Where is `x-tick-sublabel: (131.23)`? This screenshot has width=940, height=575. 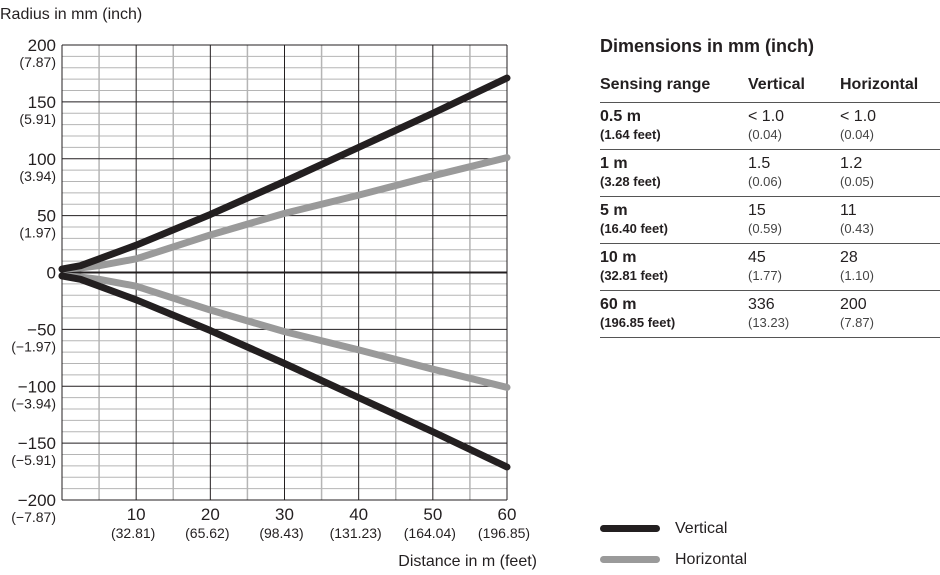
x-tick-sublabel: (131.23) is located at coordinates (356, 533).